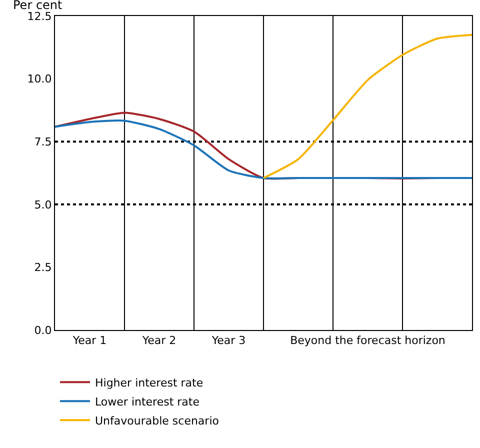 The width and height of the screenshot is (480, 448). Describe the element at coordinates (149, 383) in the screenshot. I see `legend-label: Higher interest rate` at that location.